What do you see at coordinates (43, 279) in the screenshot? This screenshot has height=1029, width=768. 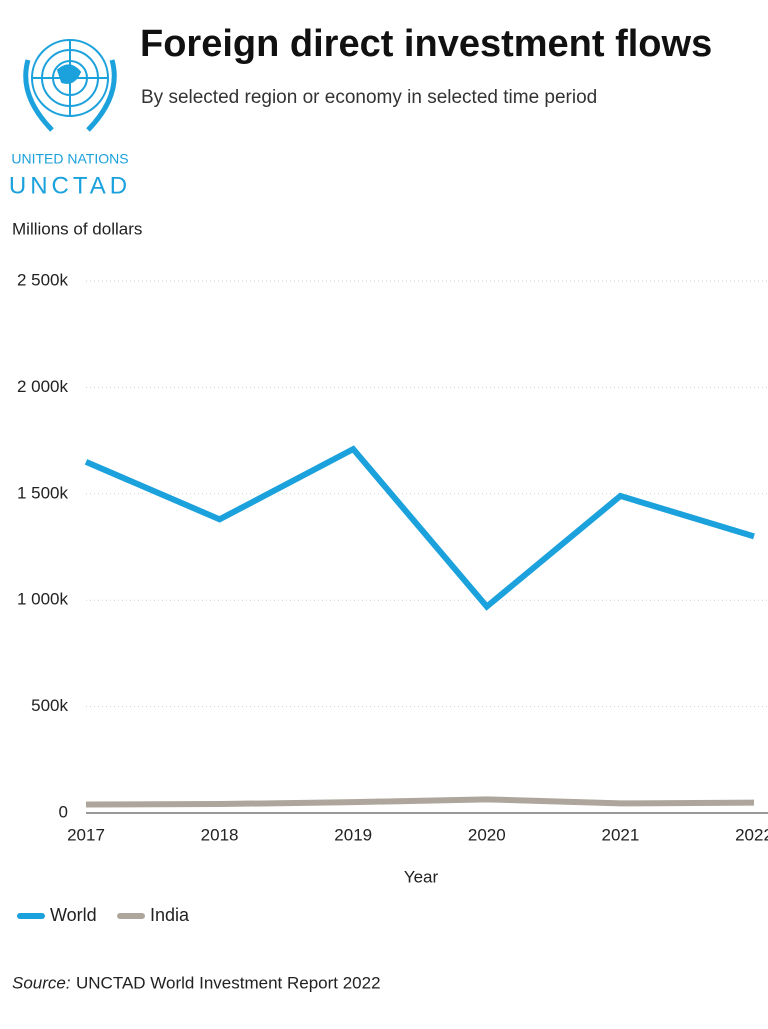 I see `y-tick-label: 2 500k` at bounding box center [43, 279].